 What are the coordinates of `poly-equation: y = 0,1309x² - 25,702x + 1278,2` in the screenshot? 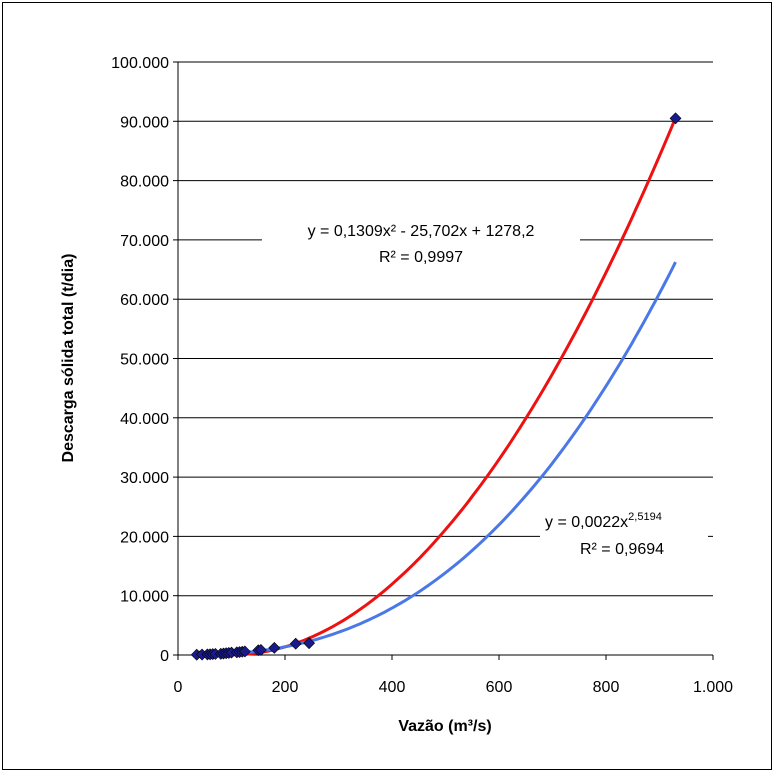 It's located at (421, 231).